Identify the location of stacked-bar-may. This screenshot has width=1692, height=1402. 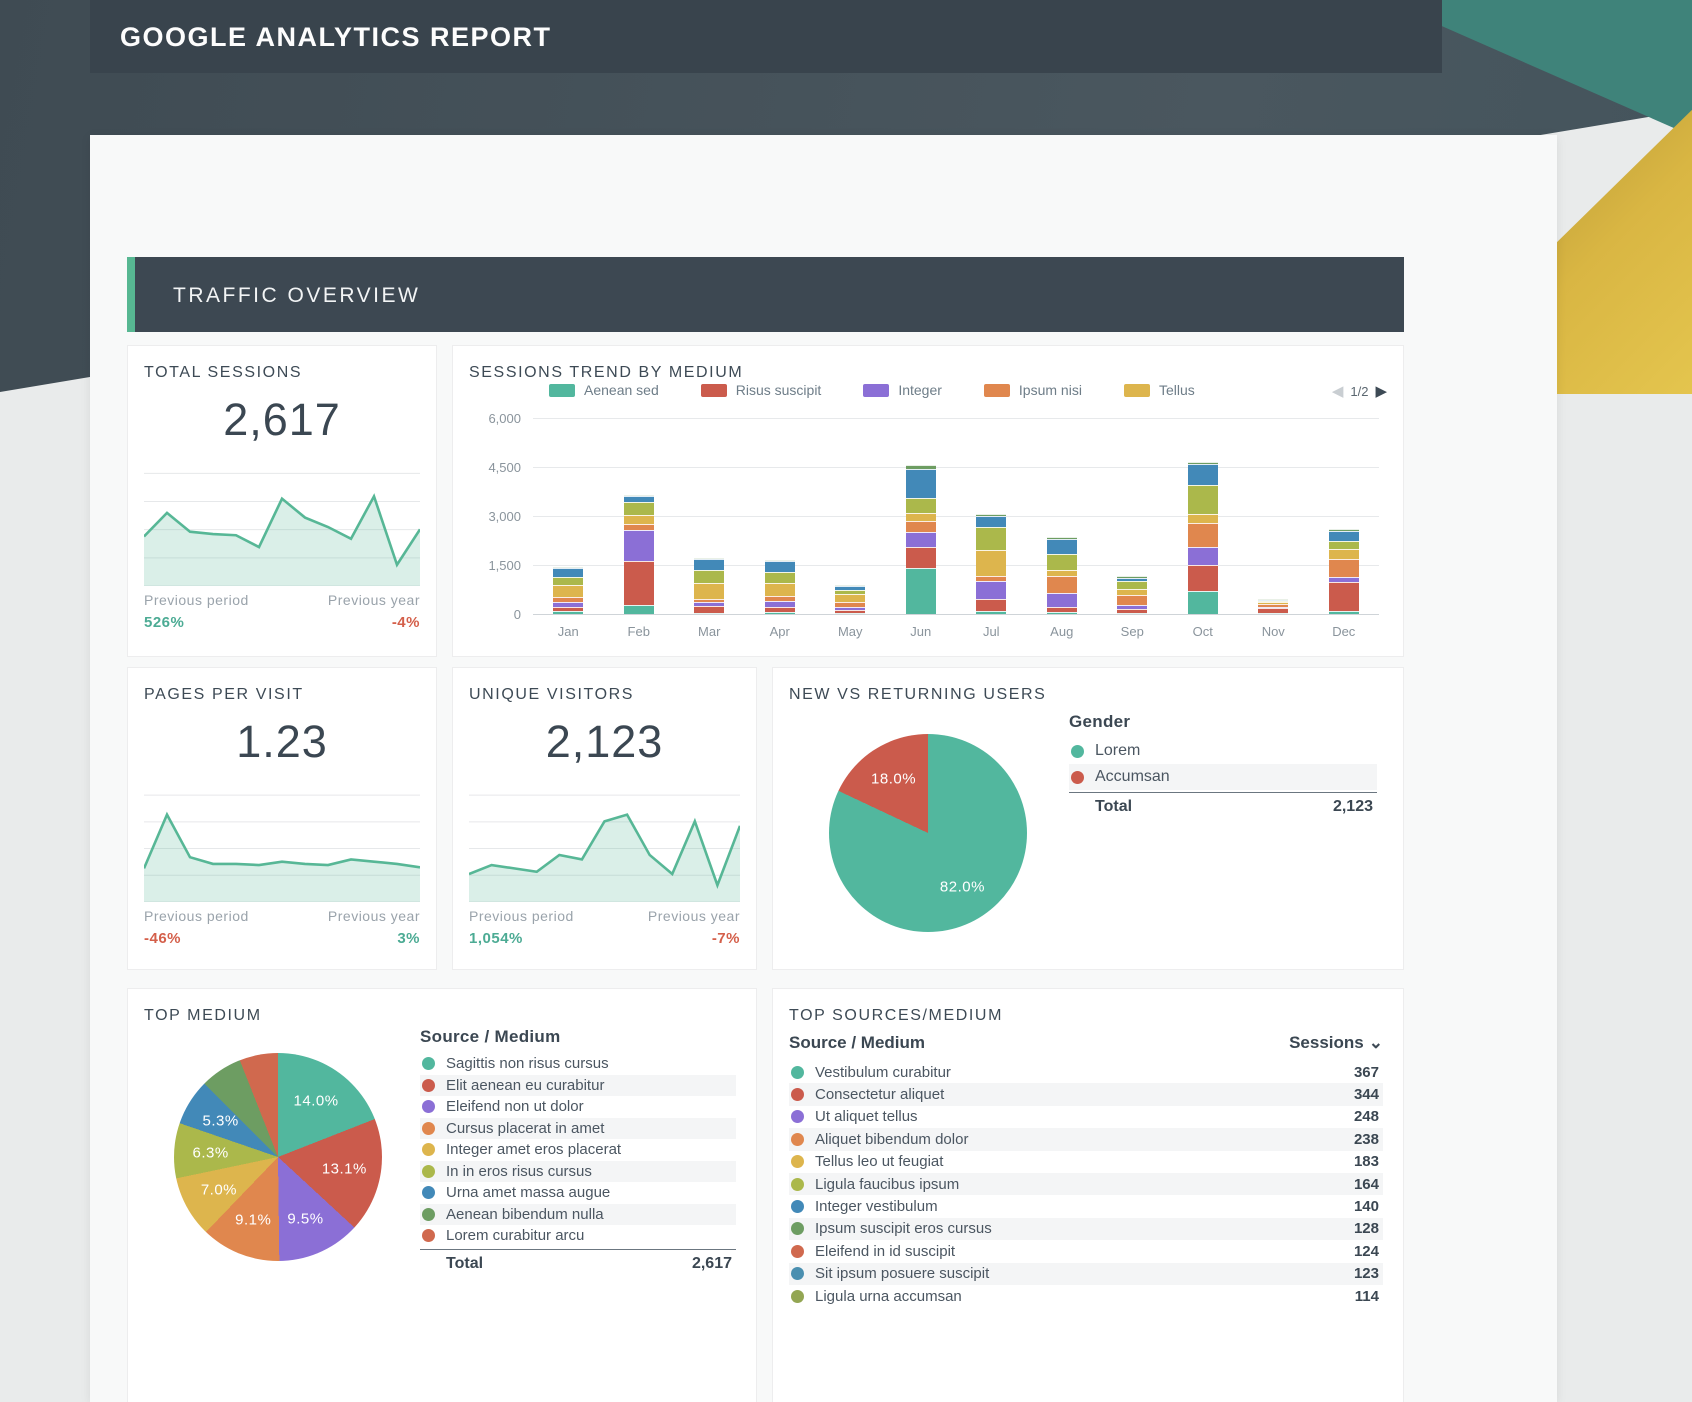
(850, 599).